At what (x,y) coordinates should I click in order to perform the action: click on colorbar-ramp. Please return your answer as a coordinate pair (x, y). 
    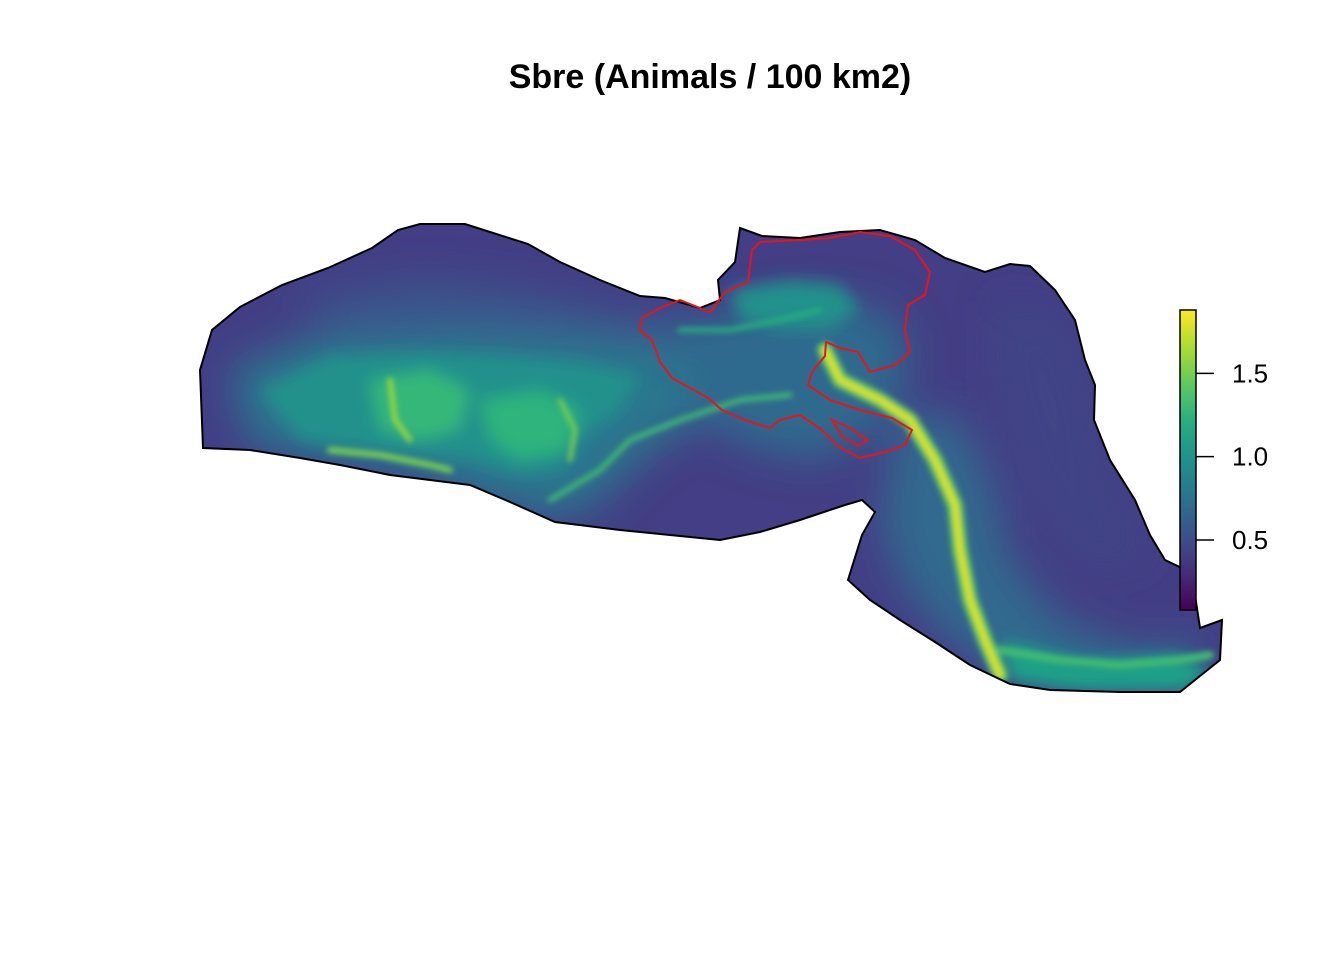
    Looking at the image, I should click on (1188, 460).